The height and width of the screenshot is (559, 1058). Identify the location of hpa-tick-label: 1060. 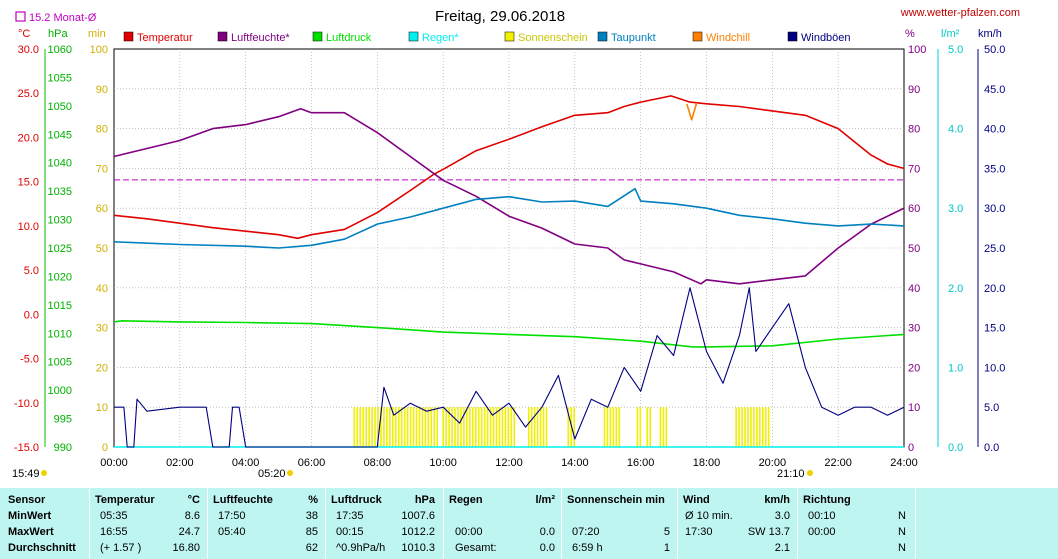
(60, 50).